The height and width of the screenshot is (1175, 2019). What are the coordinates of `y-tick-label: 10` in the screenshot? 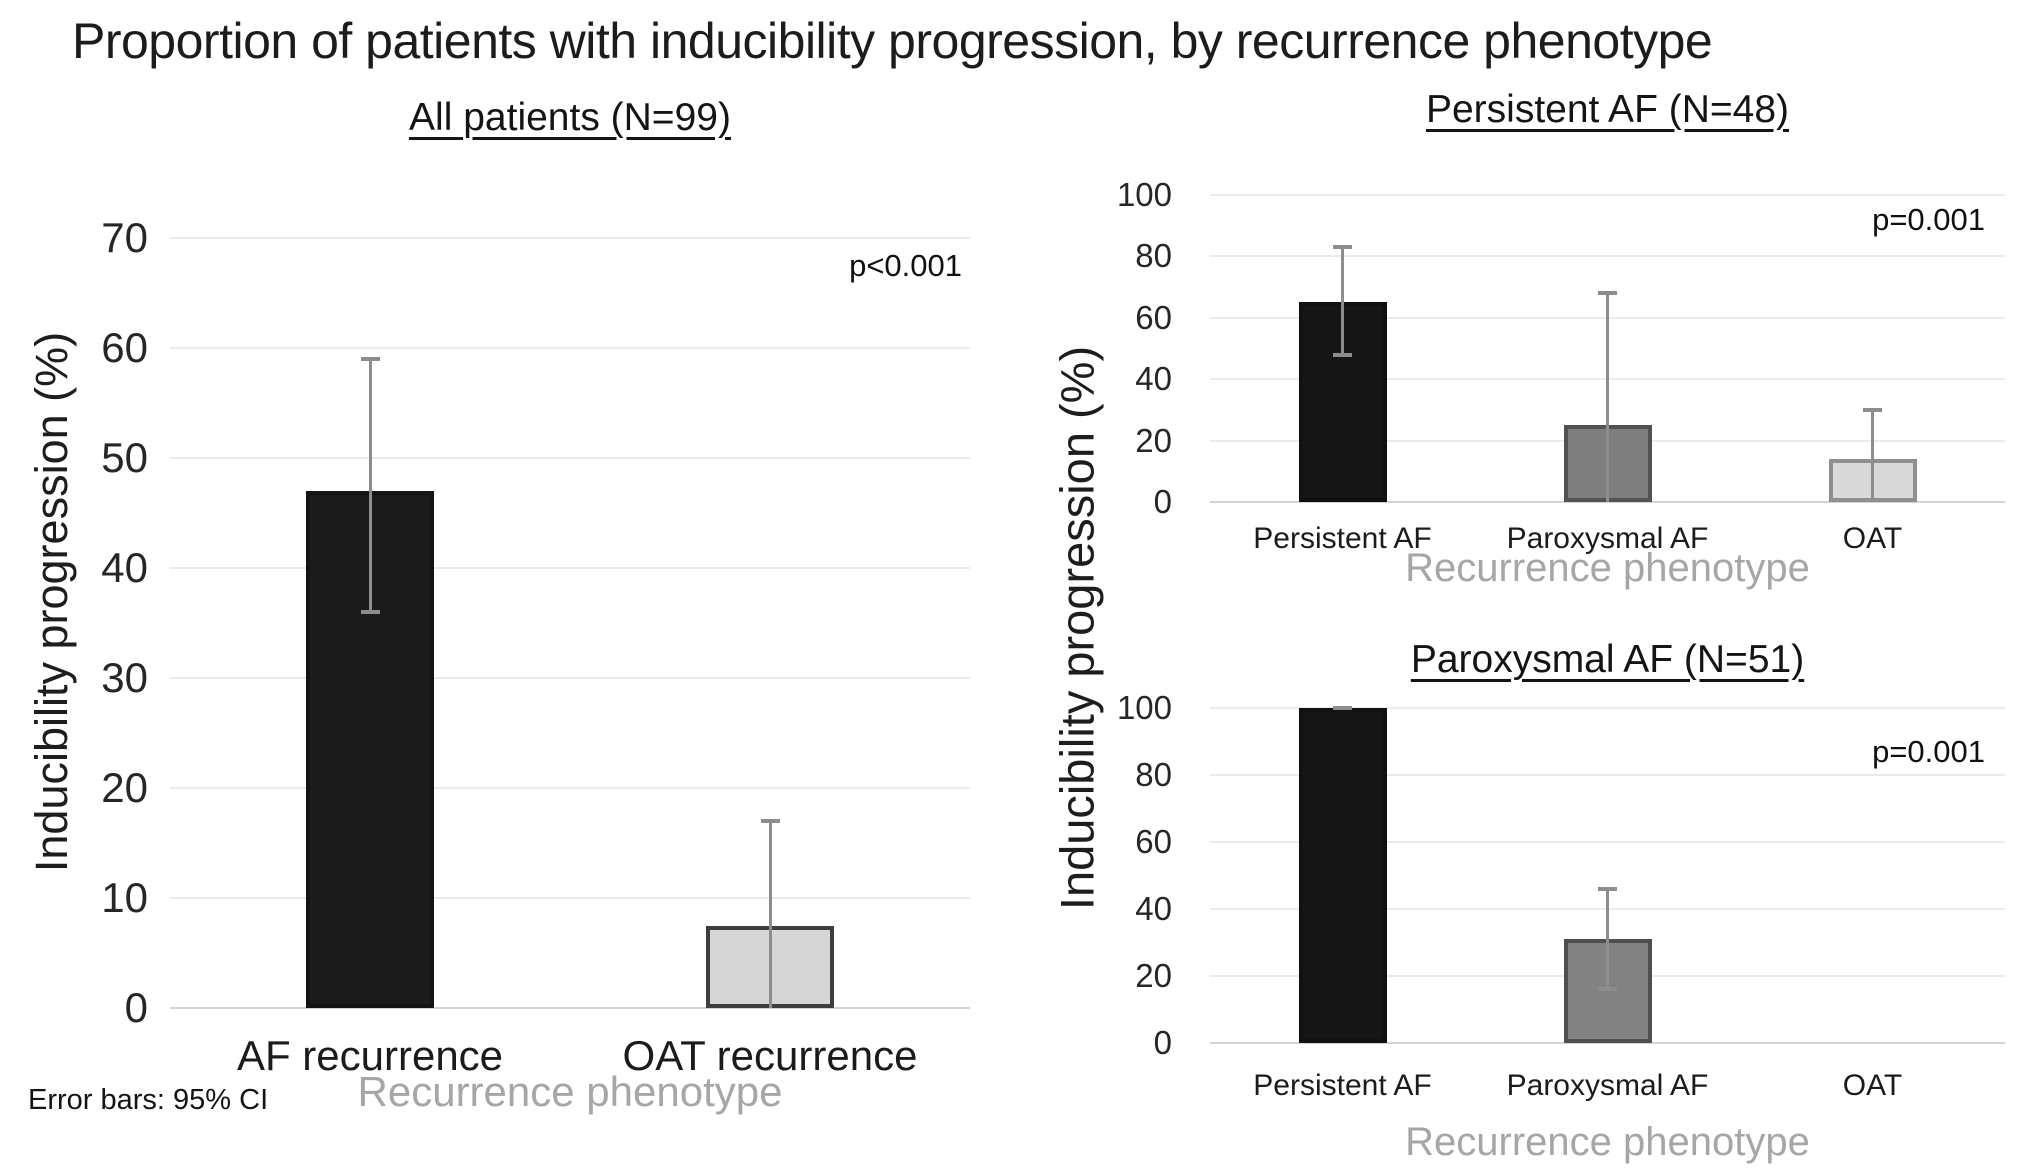 It's located at (124, 897).